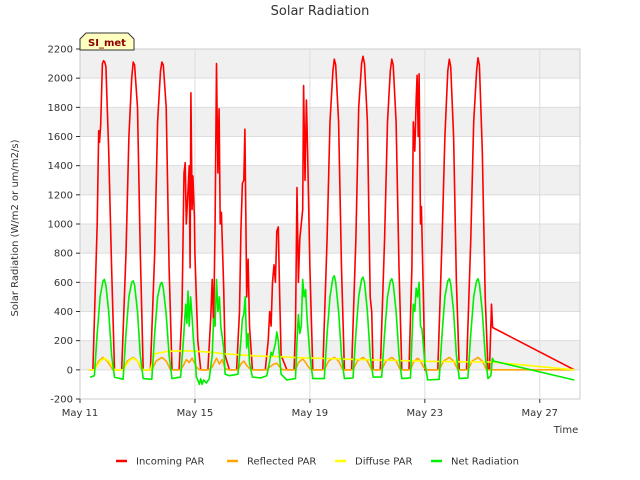 The height and width of the screenshot is (480, 640). I want to click on y-axis-label: Solar Radiation (W/m2 or um/m2/s), so click(15, 227).